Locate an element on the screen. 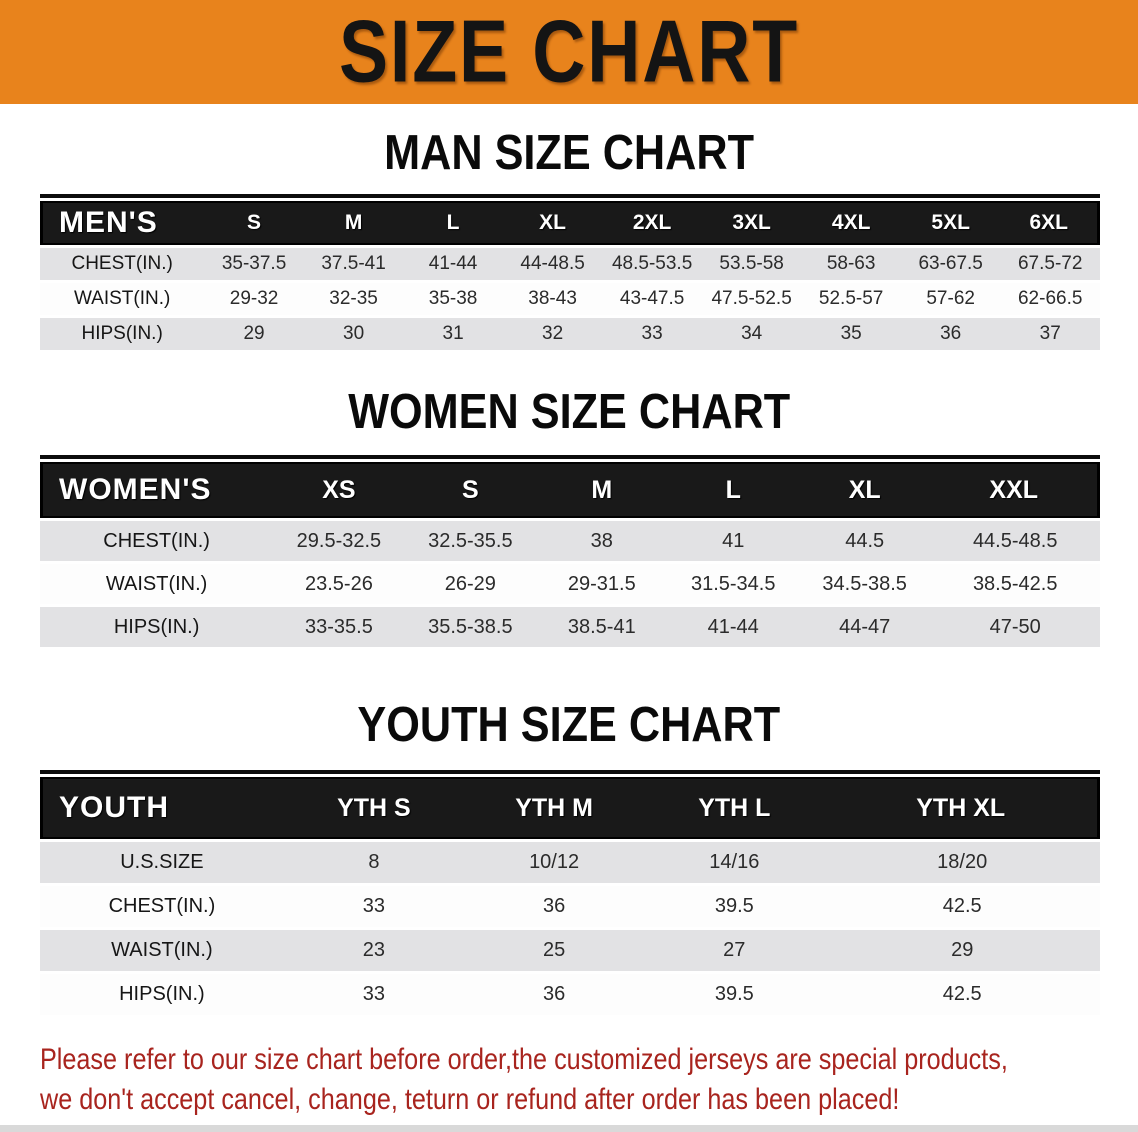 The height and width of the screenshot is (1132, 1138). table-group-label: YOUTH is located at coordinates (162, 808).